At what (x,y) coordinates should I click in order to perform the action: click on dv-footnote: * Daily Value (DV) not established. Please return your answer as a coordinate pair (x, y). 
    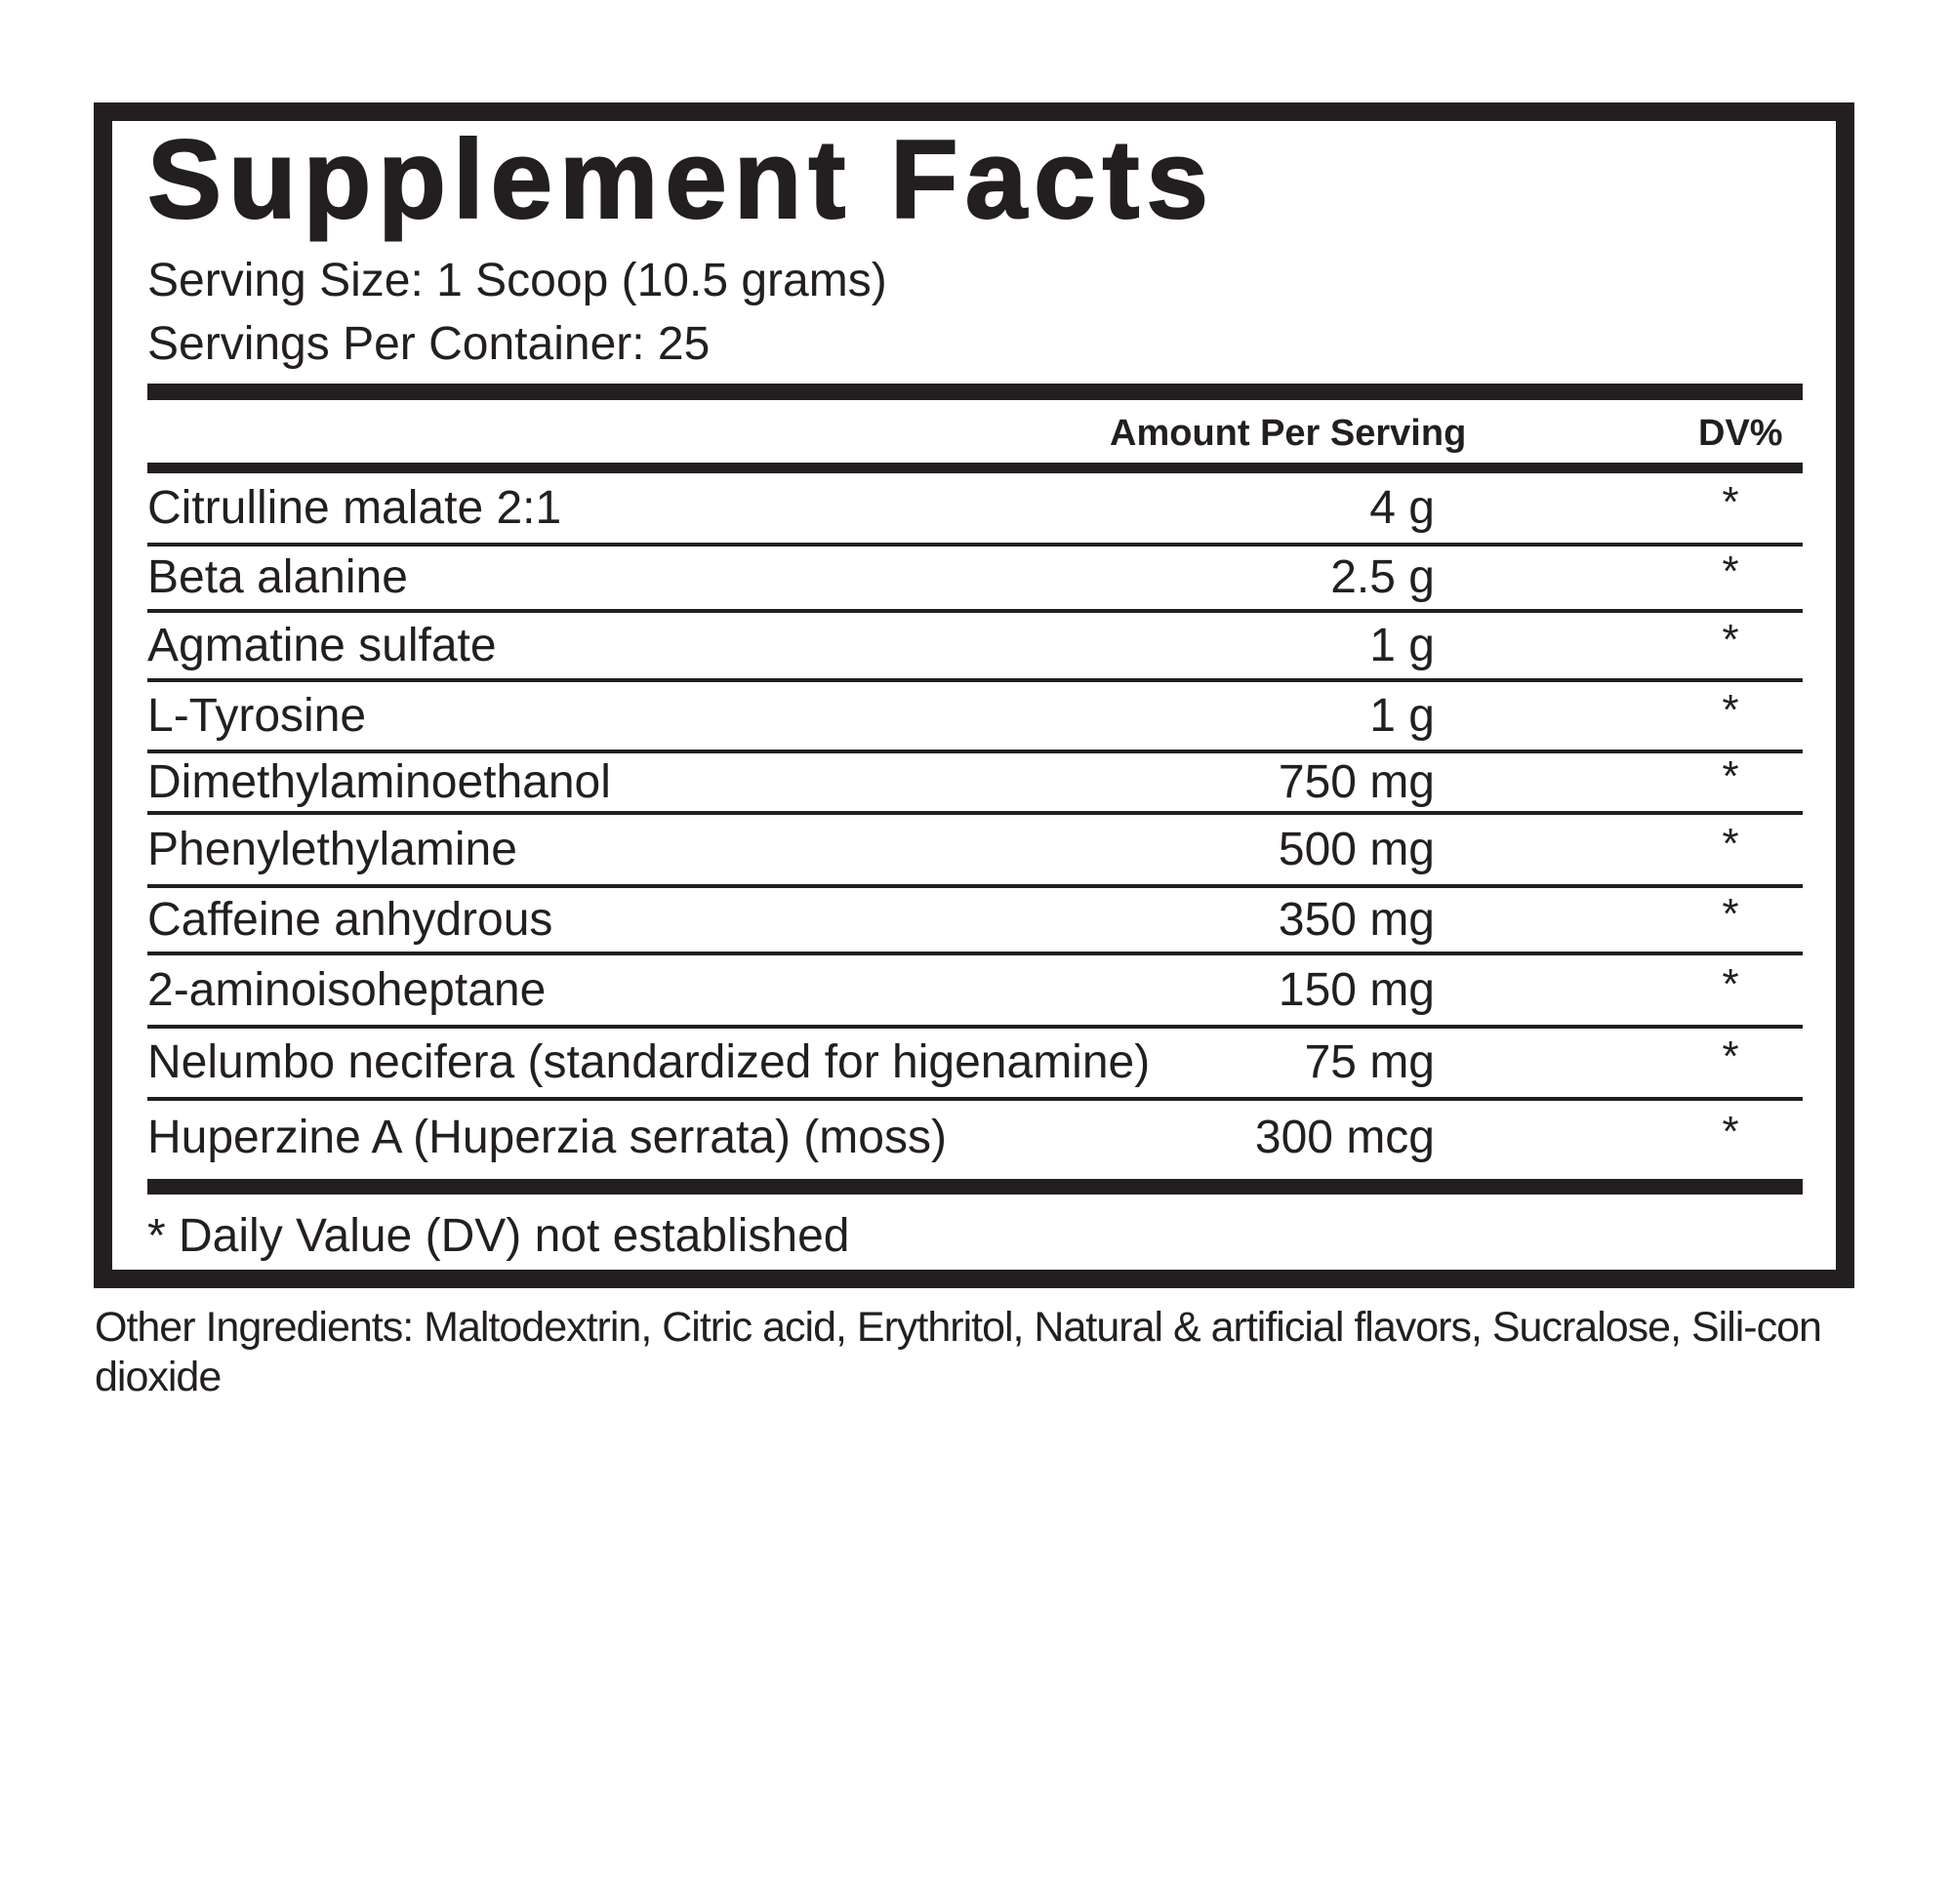
    Looking at the image, I should click on (498, 1236).